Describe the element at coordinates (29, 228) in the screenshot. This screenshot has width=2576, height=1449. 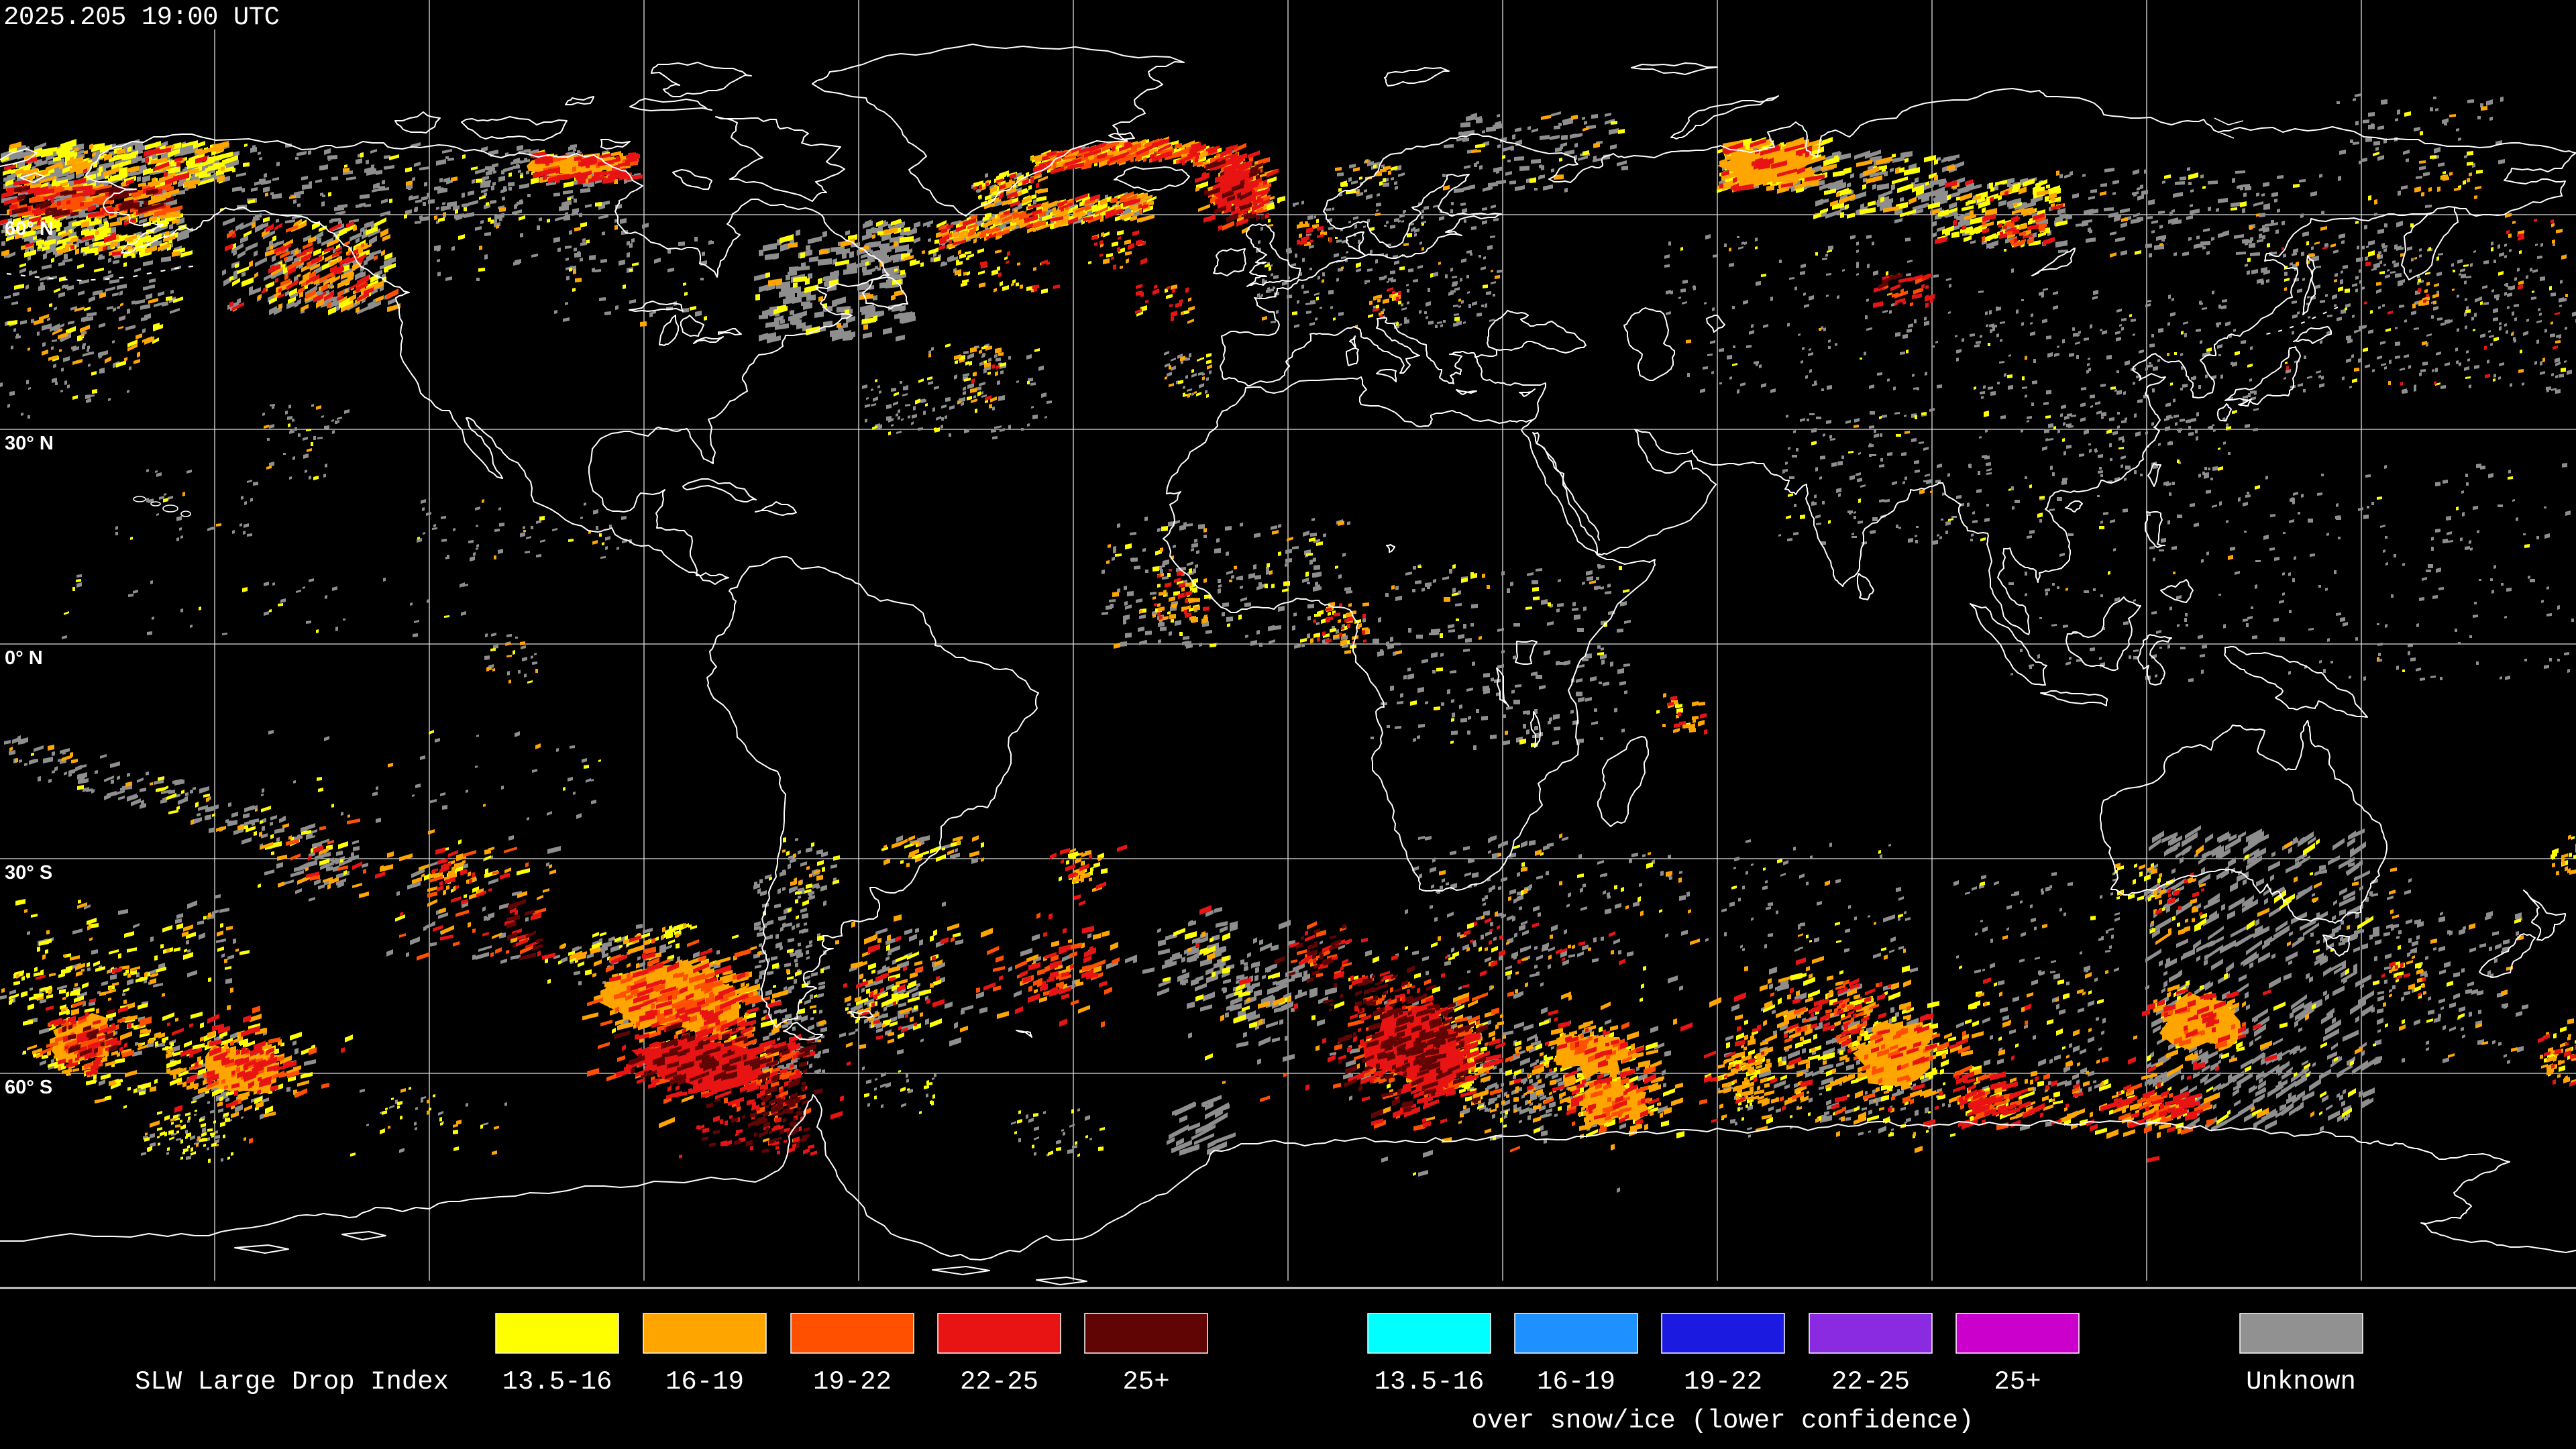
I see `svg-text: 60° N` at that location.